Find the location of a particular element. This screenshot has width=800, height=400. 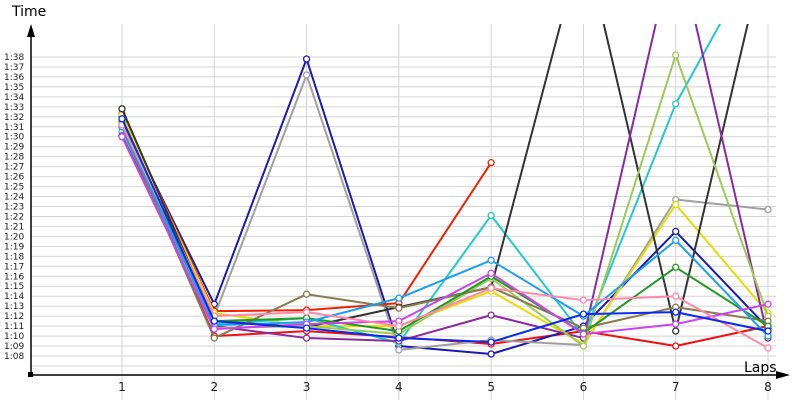

y-tick-label: 1:29 is located at coordinates (14, 148).